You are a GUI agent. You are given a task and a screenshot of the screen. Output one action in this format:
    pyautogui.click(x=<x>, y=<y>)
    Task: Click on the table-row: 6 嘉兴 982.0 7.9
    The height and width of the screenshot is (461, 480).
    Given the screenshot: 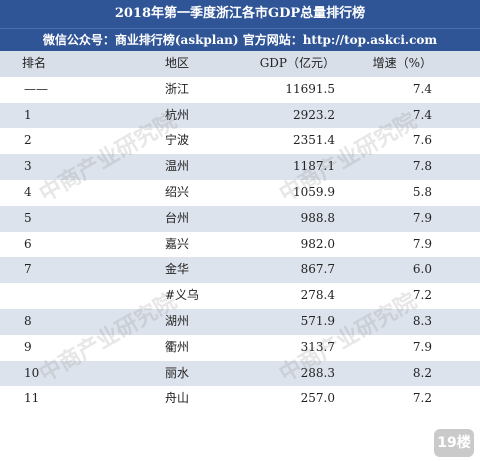 What is the action you would take?
    pyautogui.click(x=240, y=244)
    